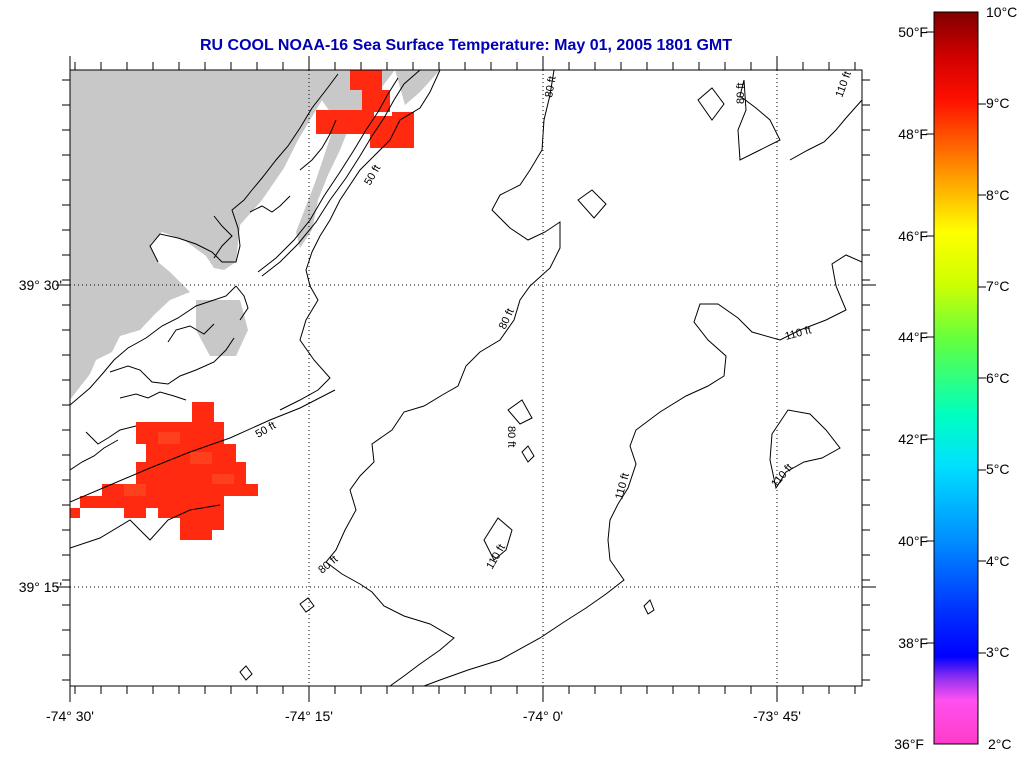 This screenshot has height=761, width=1024. Describe the element at coordinates (825, 130) in the screenshot. I see `contour-110ft` at that location.